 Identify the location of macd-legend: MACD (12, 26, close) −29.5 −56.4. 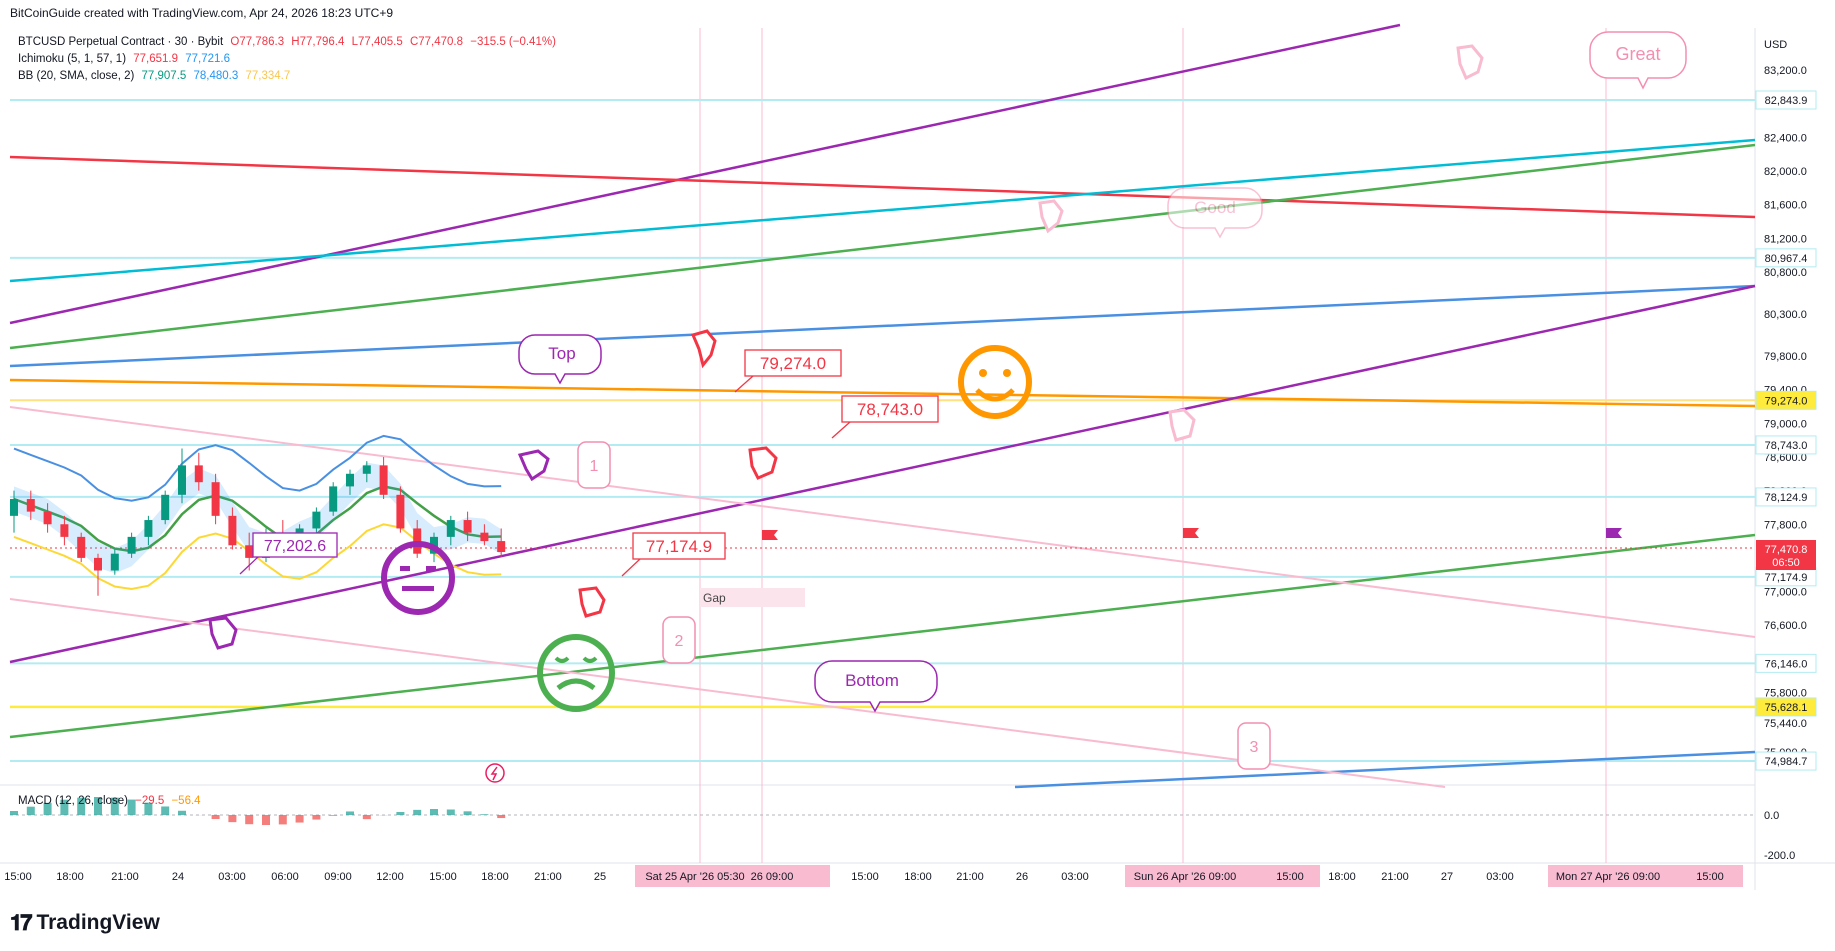
(109, 801).